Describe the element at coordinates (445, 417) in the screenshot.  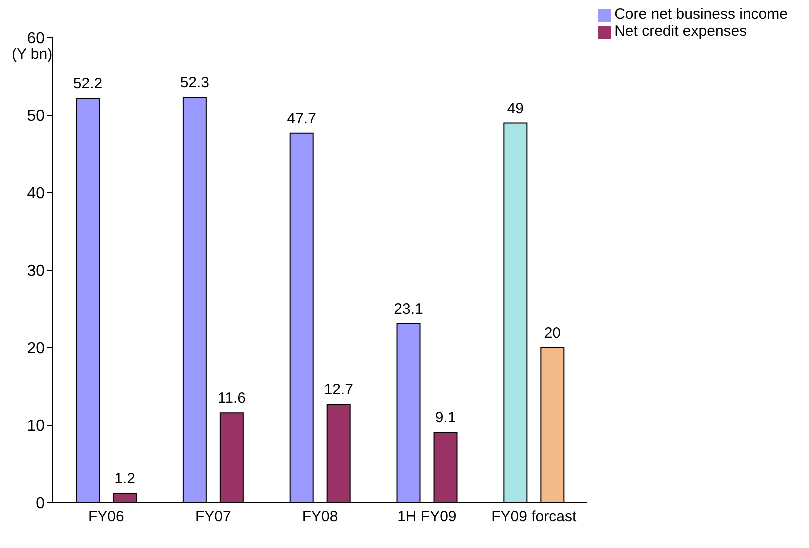
I see `data-label: 9.1` at that location.